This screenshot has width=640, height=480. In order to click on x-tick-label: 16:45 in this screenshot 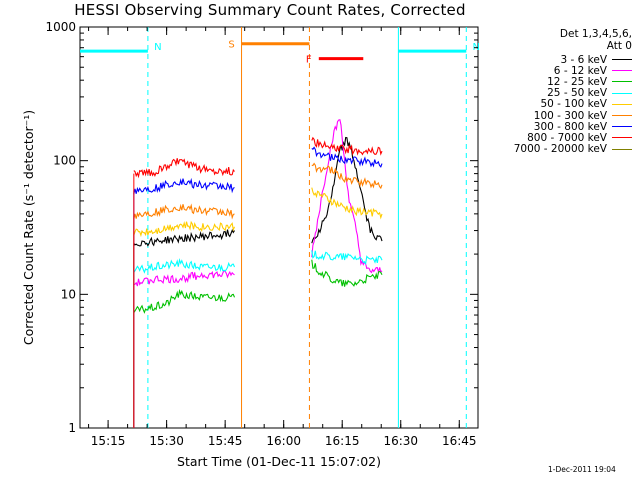, I will do `click(459, 441)`.